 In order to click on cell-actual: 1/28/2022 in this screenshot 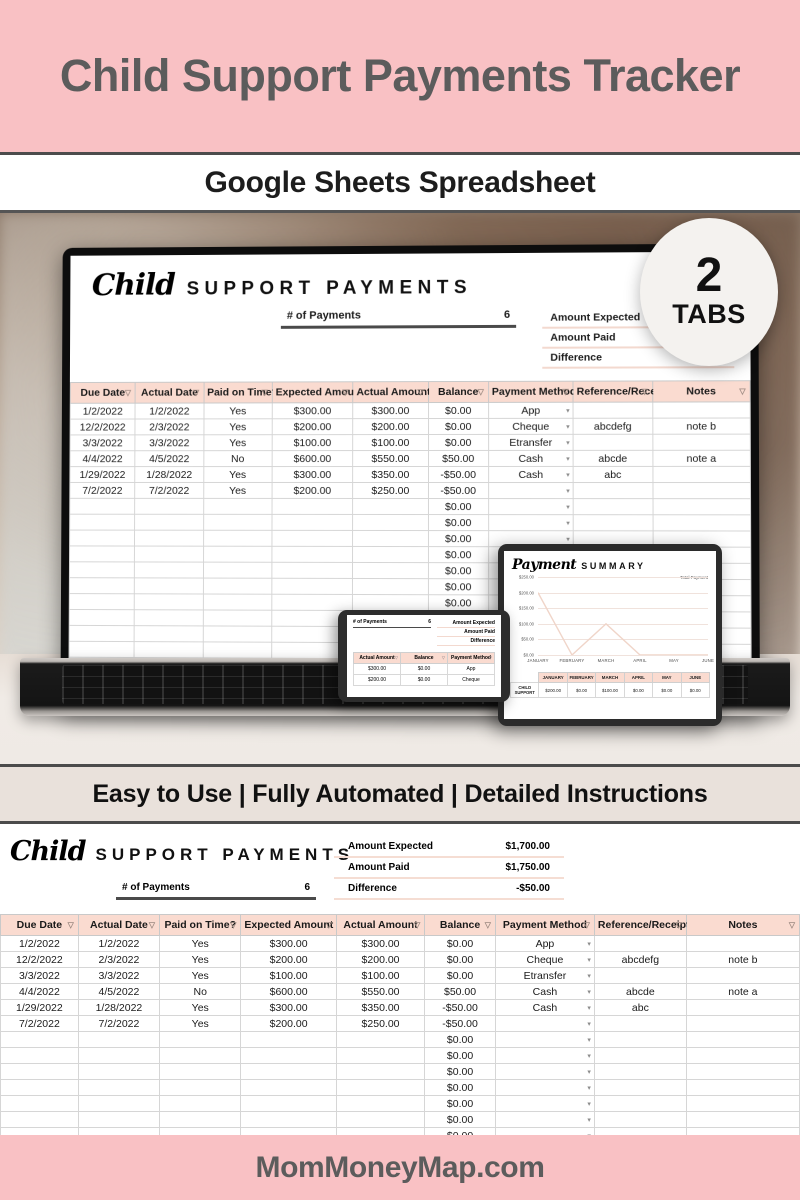, I will do `click(169, 474)`.